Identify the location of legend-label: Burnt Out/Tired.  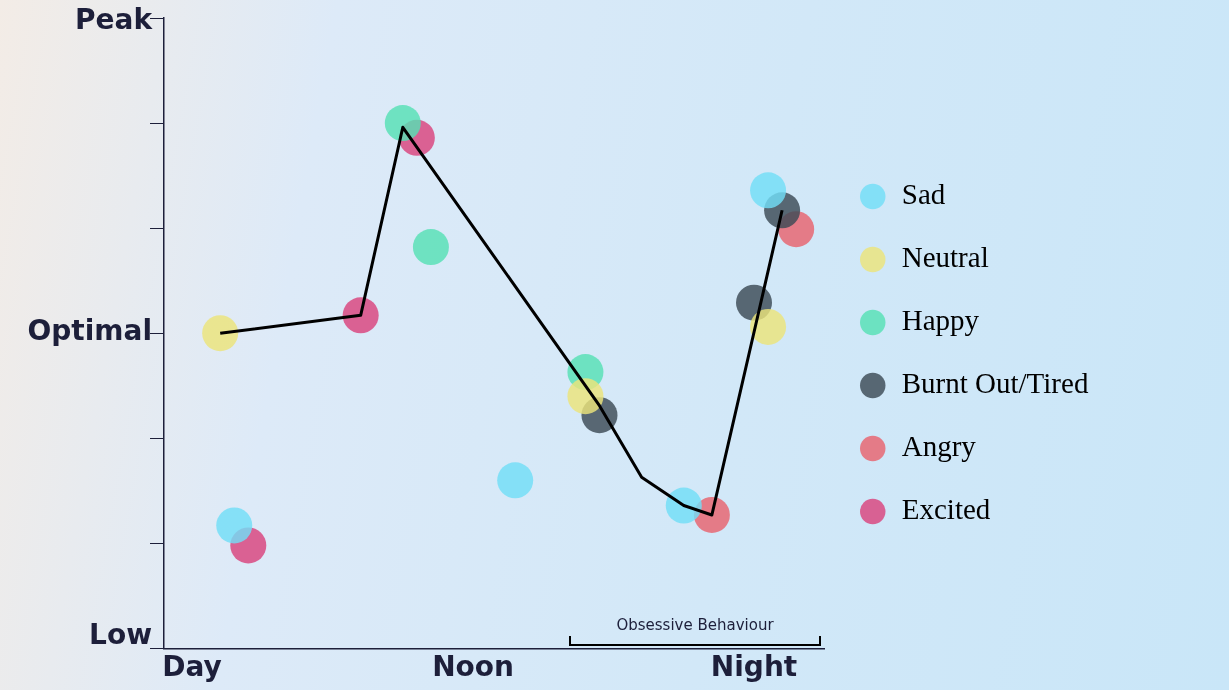
(995, 383).